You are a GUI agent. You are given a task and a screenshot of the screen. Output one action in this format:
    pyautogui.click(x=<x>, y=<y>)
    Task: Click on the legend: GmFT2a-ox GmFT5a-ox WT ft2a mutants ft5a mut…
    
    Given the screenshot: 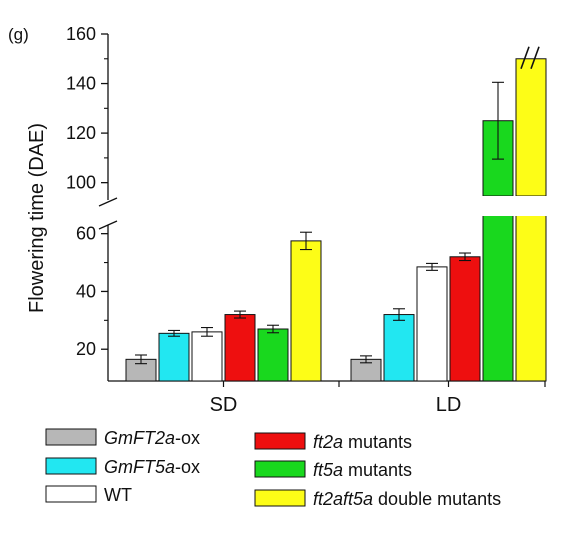 What is the action you would take?
    pyautogui.click(x=273, y=468)
    